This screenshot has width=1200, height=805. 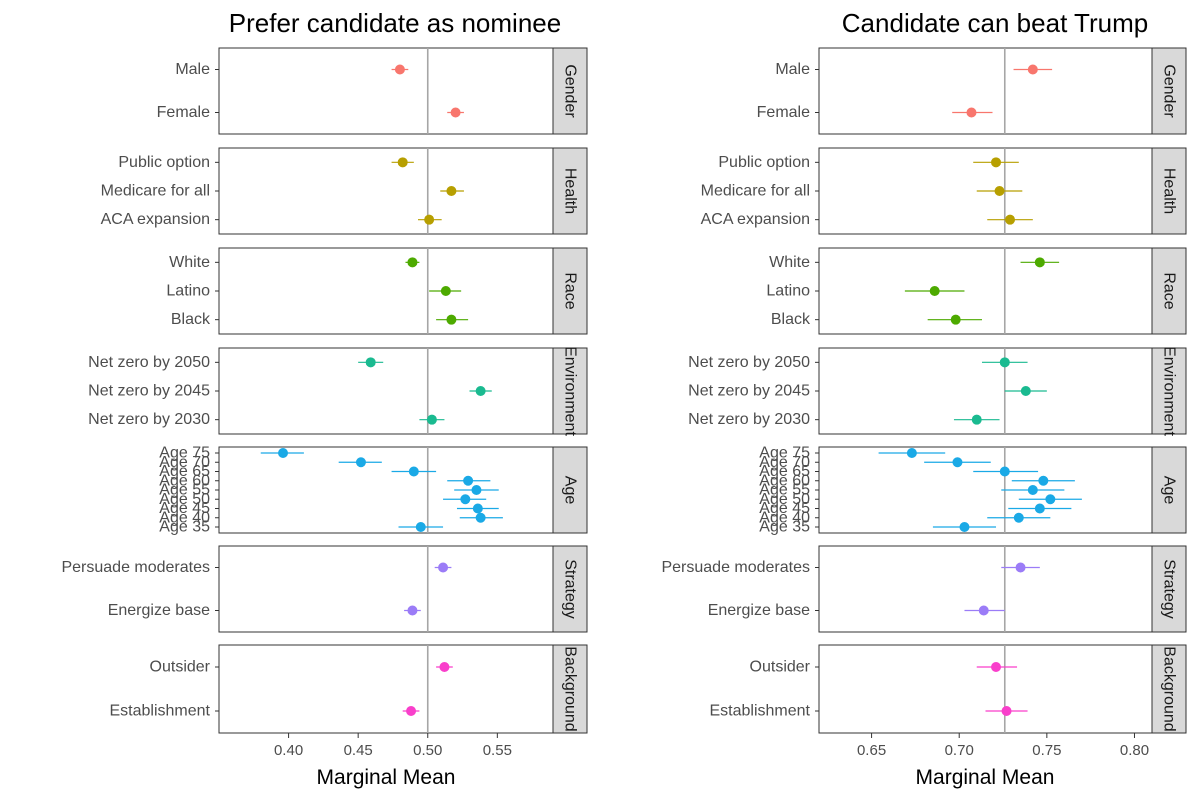 I want to click on y-tick-label: Age 60, so click(x=784, y=480).